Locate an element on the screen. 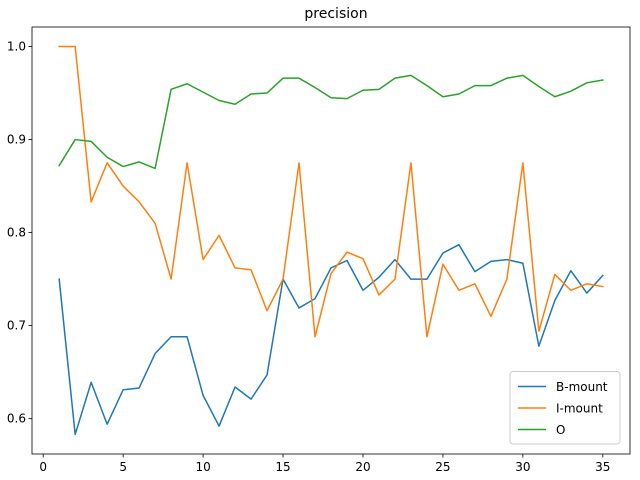 This screenshot has height=480, width=640. y-tick-label: 0.9 is located at coordinates (16, 140).